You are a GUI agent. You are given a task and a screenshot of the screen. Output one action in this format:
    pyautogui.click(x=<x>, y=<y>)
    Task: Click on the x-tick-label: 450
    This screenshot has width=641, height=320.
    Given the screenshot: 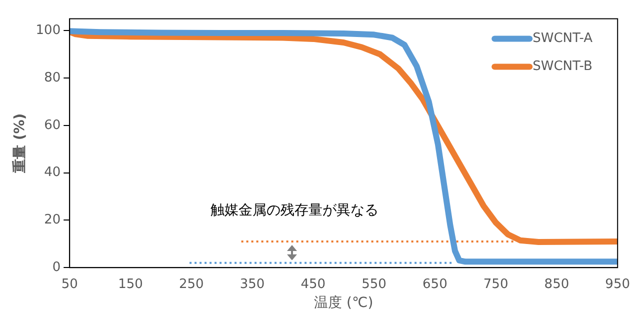 What is the action you would take?
    pyautogui.click(x=313, y=284)
    